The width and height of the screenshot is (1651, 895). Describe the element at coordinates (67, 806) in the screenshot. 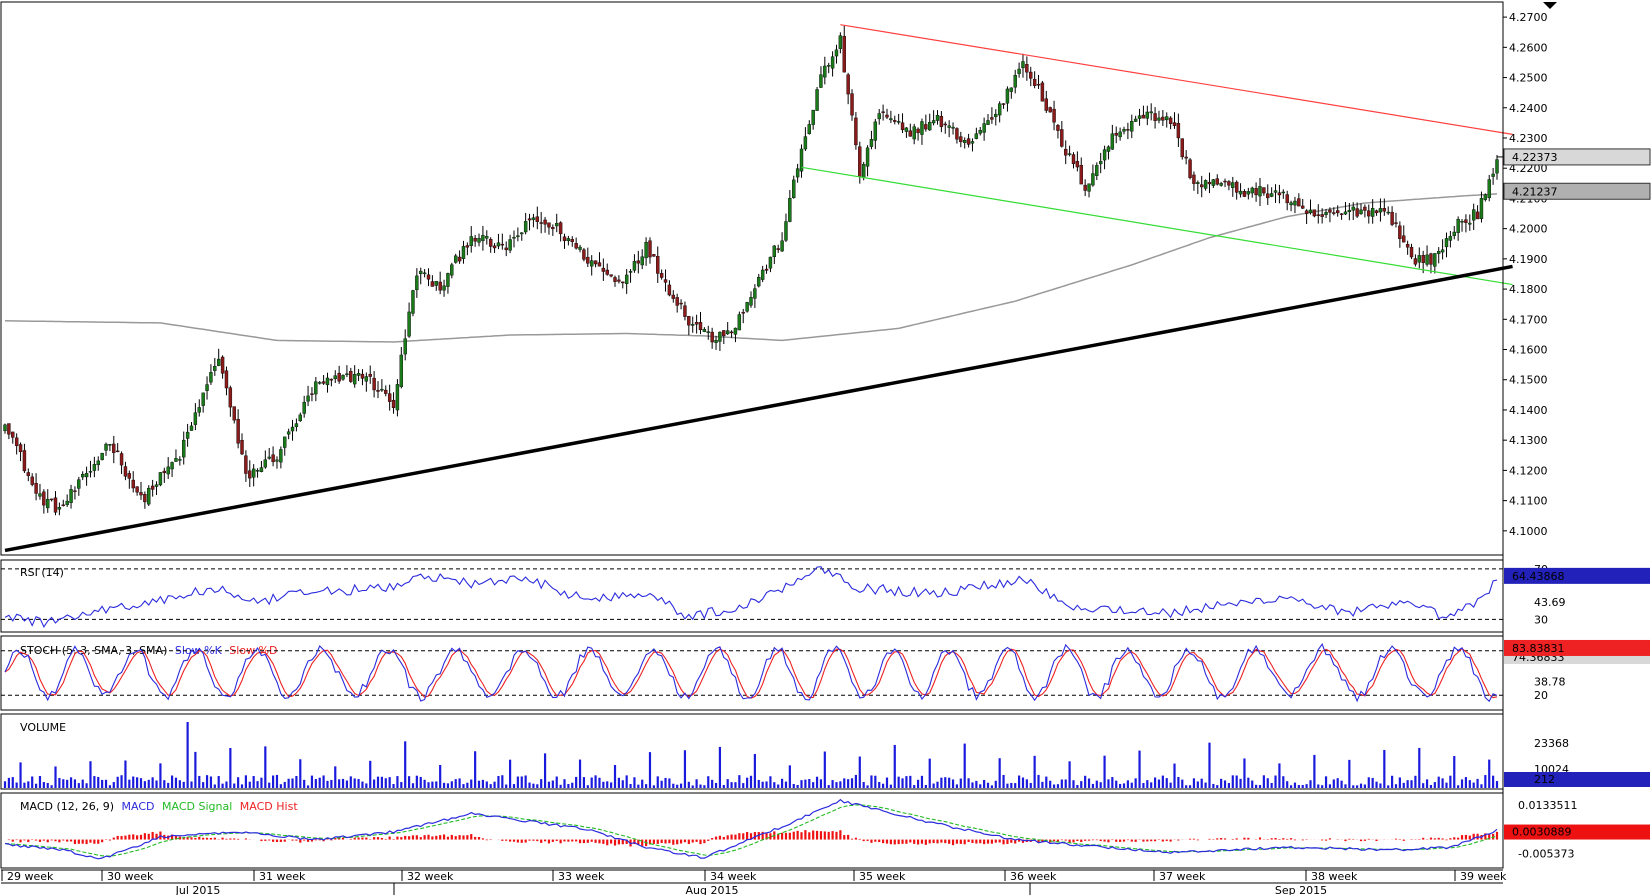

I see `macd-title-main: MACD (12, 26, 9)` at that location.